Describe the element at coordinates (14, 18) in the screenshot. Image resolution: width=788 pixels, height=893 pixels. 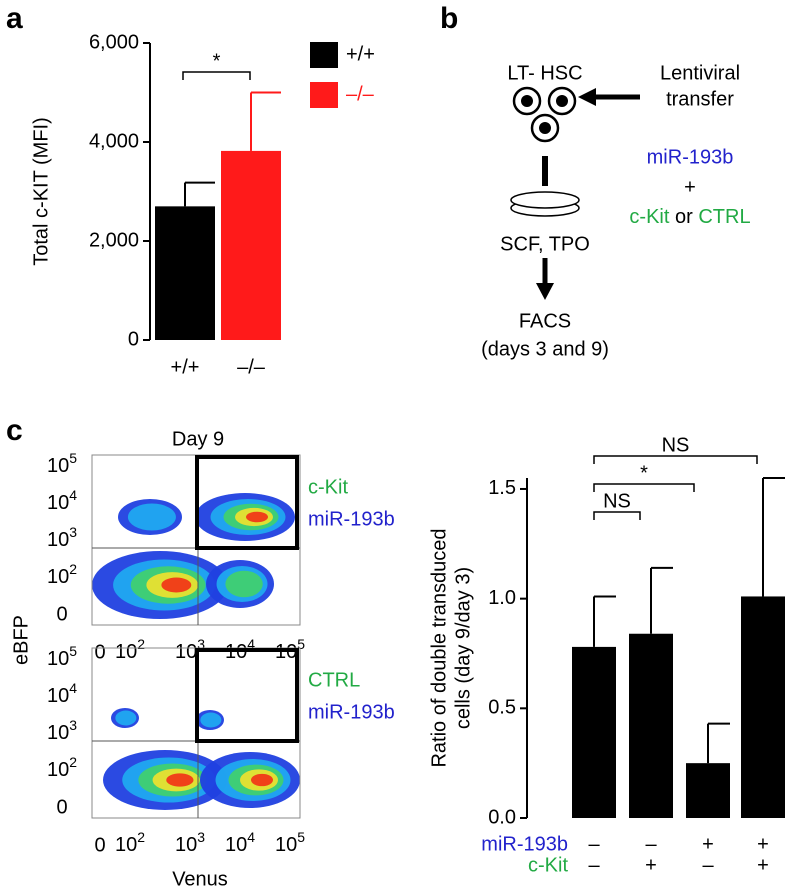
I see `panel-label: a` at that location.